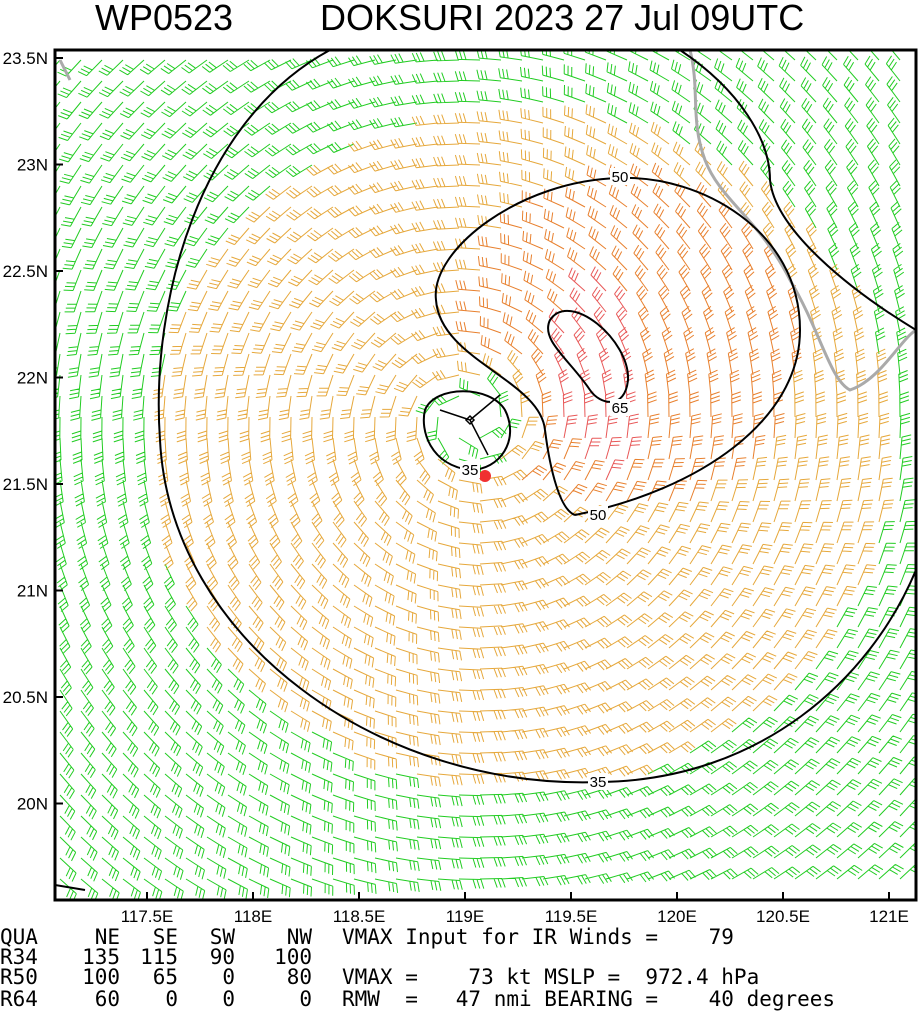 Image resolution: width=919 pixels, height=1014 pixels. Describe the element at coordinates (677, 916) in the screenshot. I see `lon-label: 120E` at that location.